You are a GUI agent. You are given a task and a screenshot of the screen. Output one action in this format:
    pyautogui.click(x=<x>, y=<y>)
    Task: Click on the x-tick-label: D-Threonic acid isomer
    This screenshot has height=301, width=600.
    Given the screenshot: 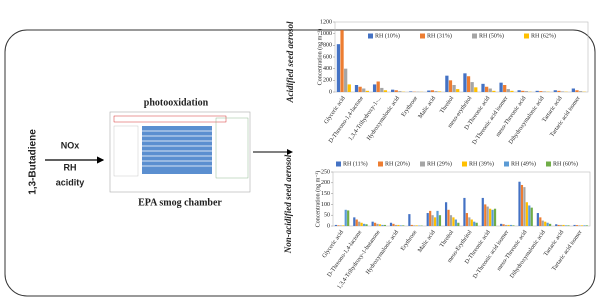 What is the action you would take?
    pyautogui.click(x=491, y=254)
    